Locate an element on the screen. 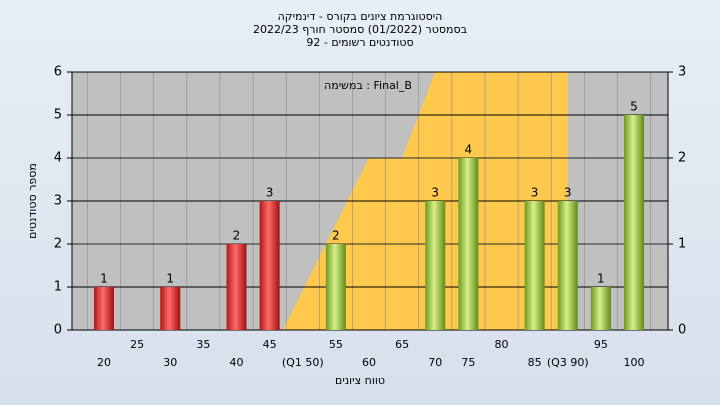  y2-tick-label: 2 is located at coordinates (682, 158).